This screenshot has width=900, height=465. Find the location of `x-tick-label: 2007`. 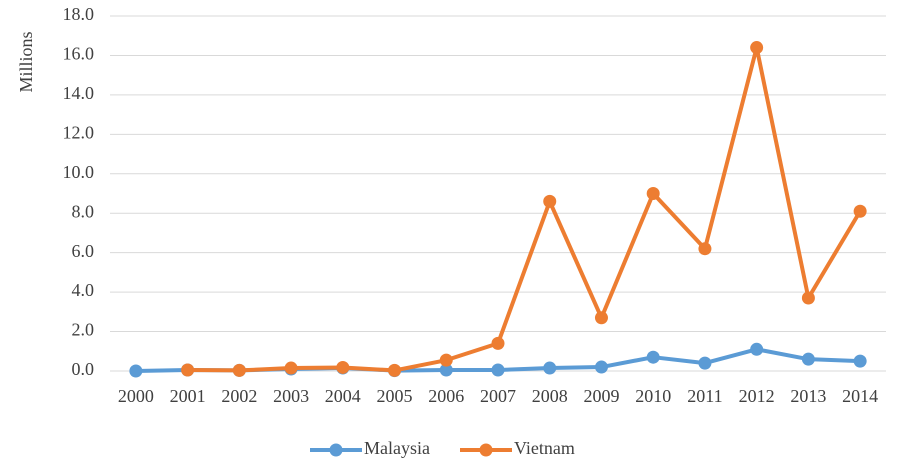

x-tick-label: 2007 is located at coordinates (498, 396).